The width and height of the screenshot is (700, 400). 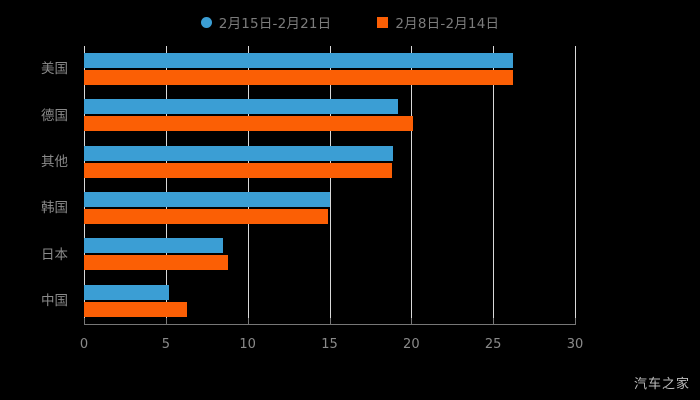 I want to click on circle-icon, so click(x=206, y=22).